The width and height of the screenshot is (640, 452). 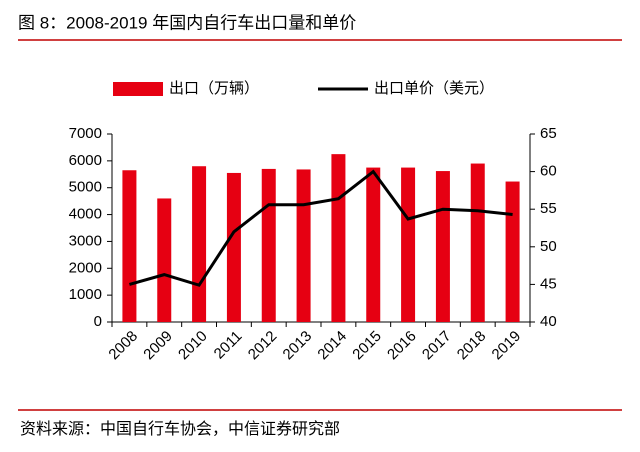 I want to click on x-tick-label: 2008, so click(x=123, y=346).